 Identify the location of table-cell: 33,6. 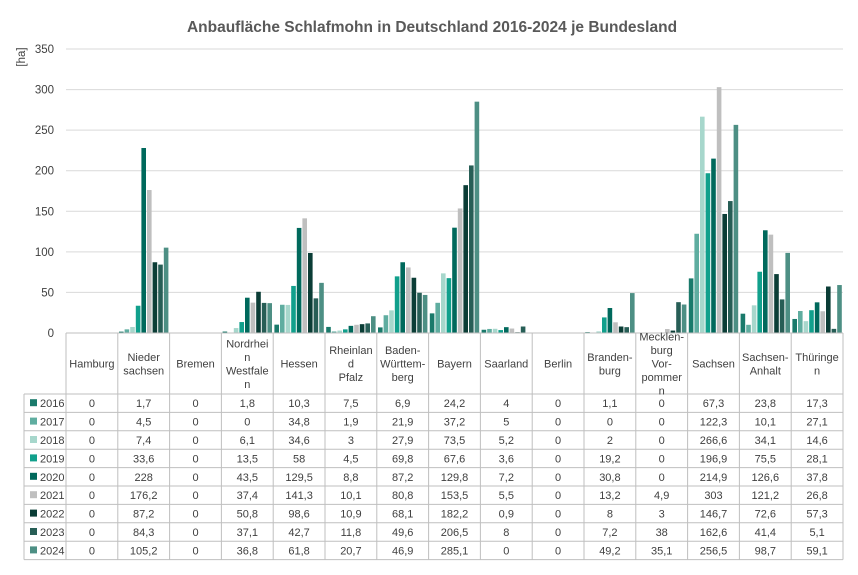
(143, 459).